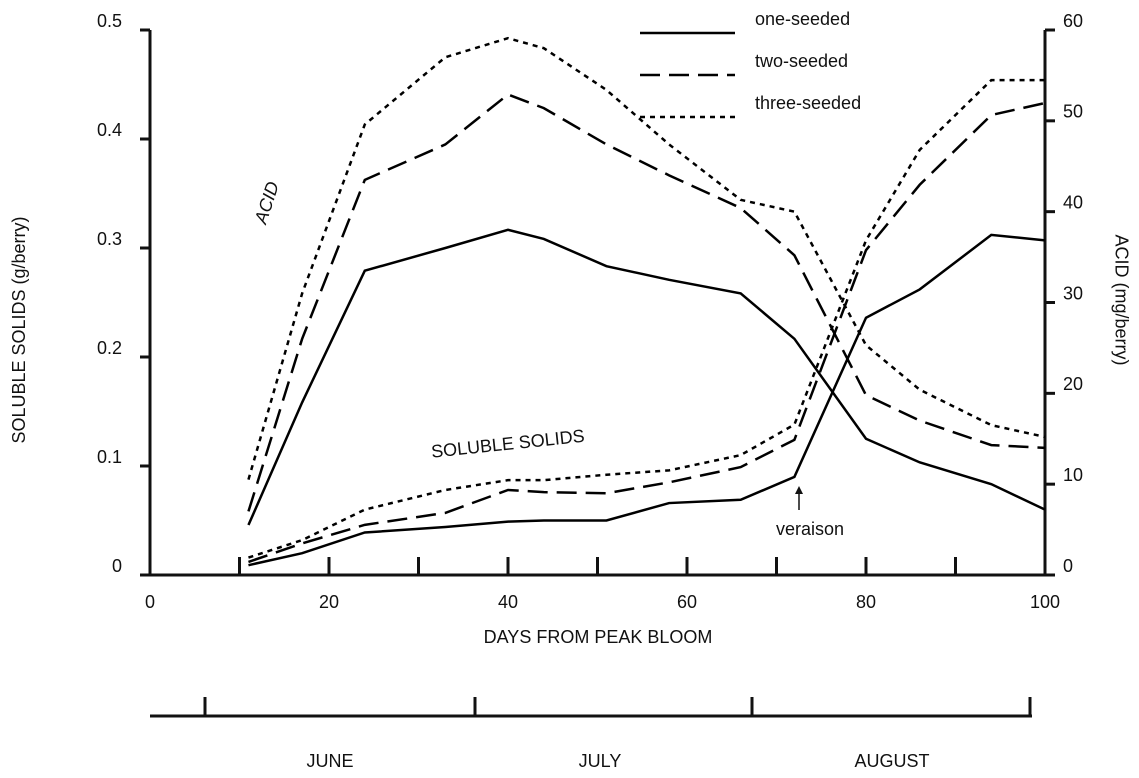 Image resolution: width=1139 pixels, height=778 pixels. I want to click on legend-label: two-seeded, so click(801, 61).